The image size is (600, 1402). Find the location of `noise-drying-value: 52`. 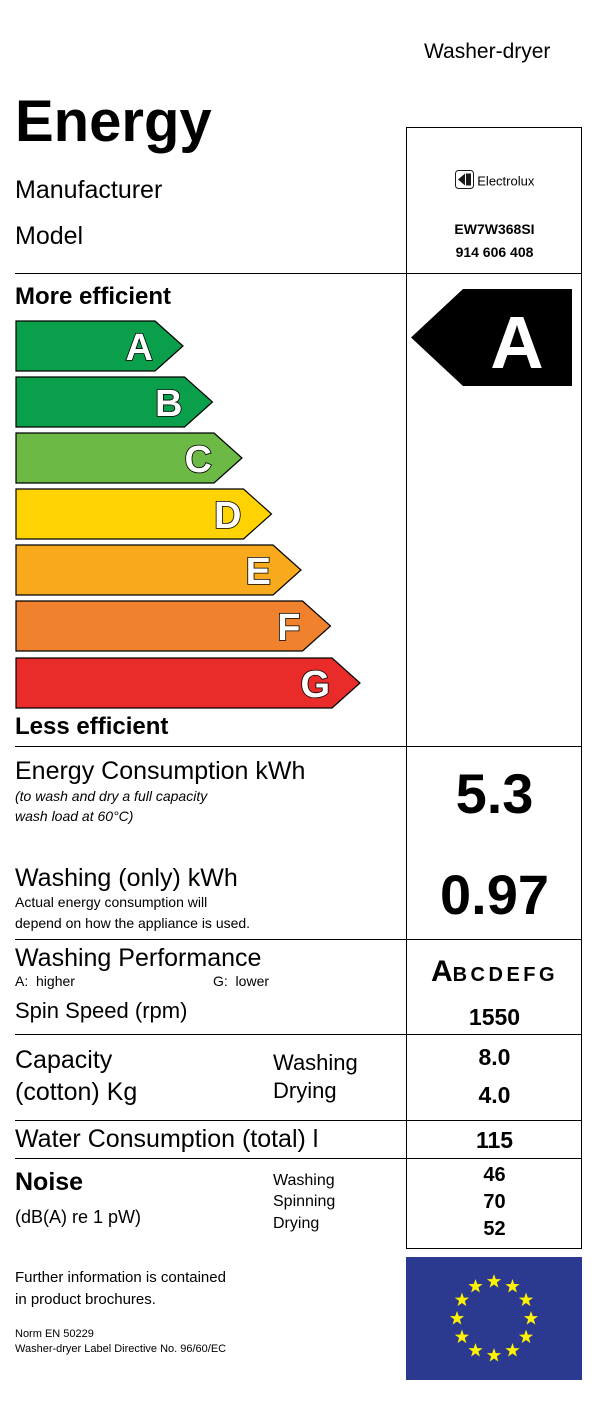

noise-drying-value: 52 is located at coordinates (494, 1229).